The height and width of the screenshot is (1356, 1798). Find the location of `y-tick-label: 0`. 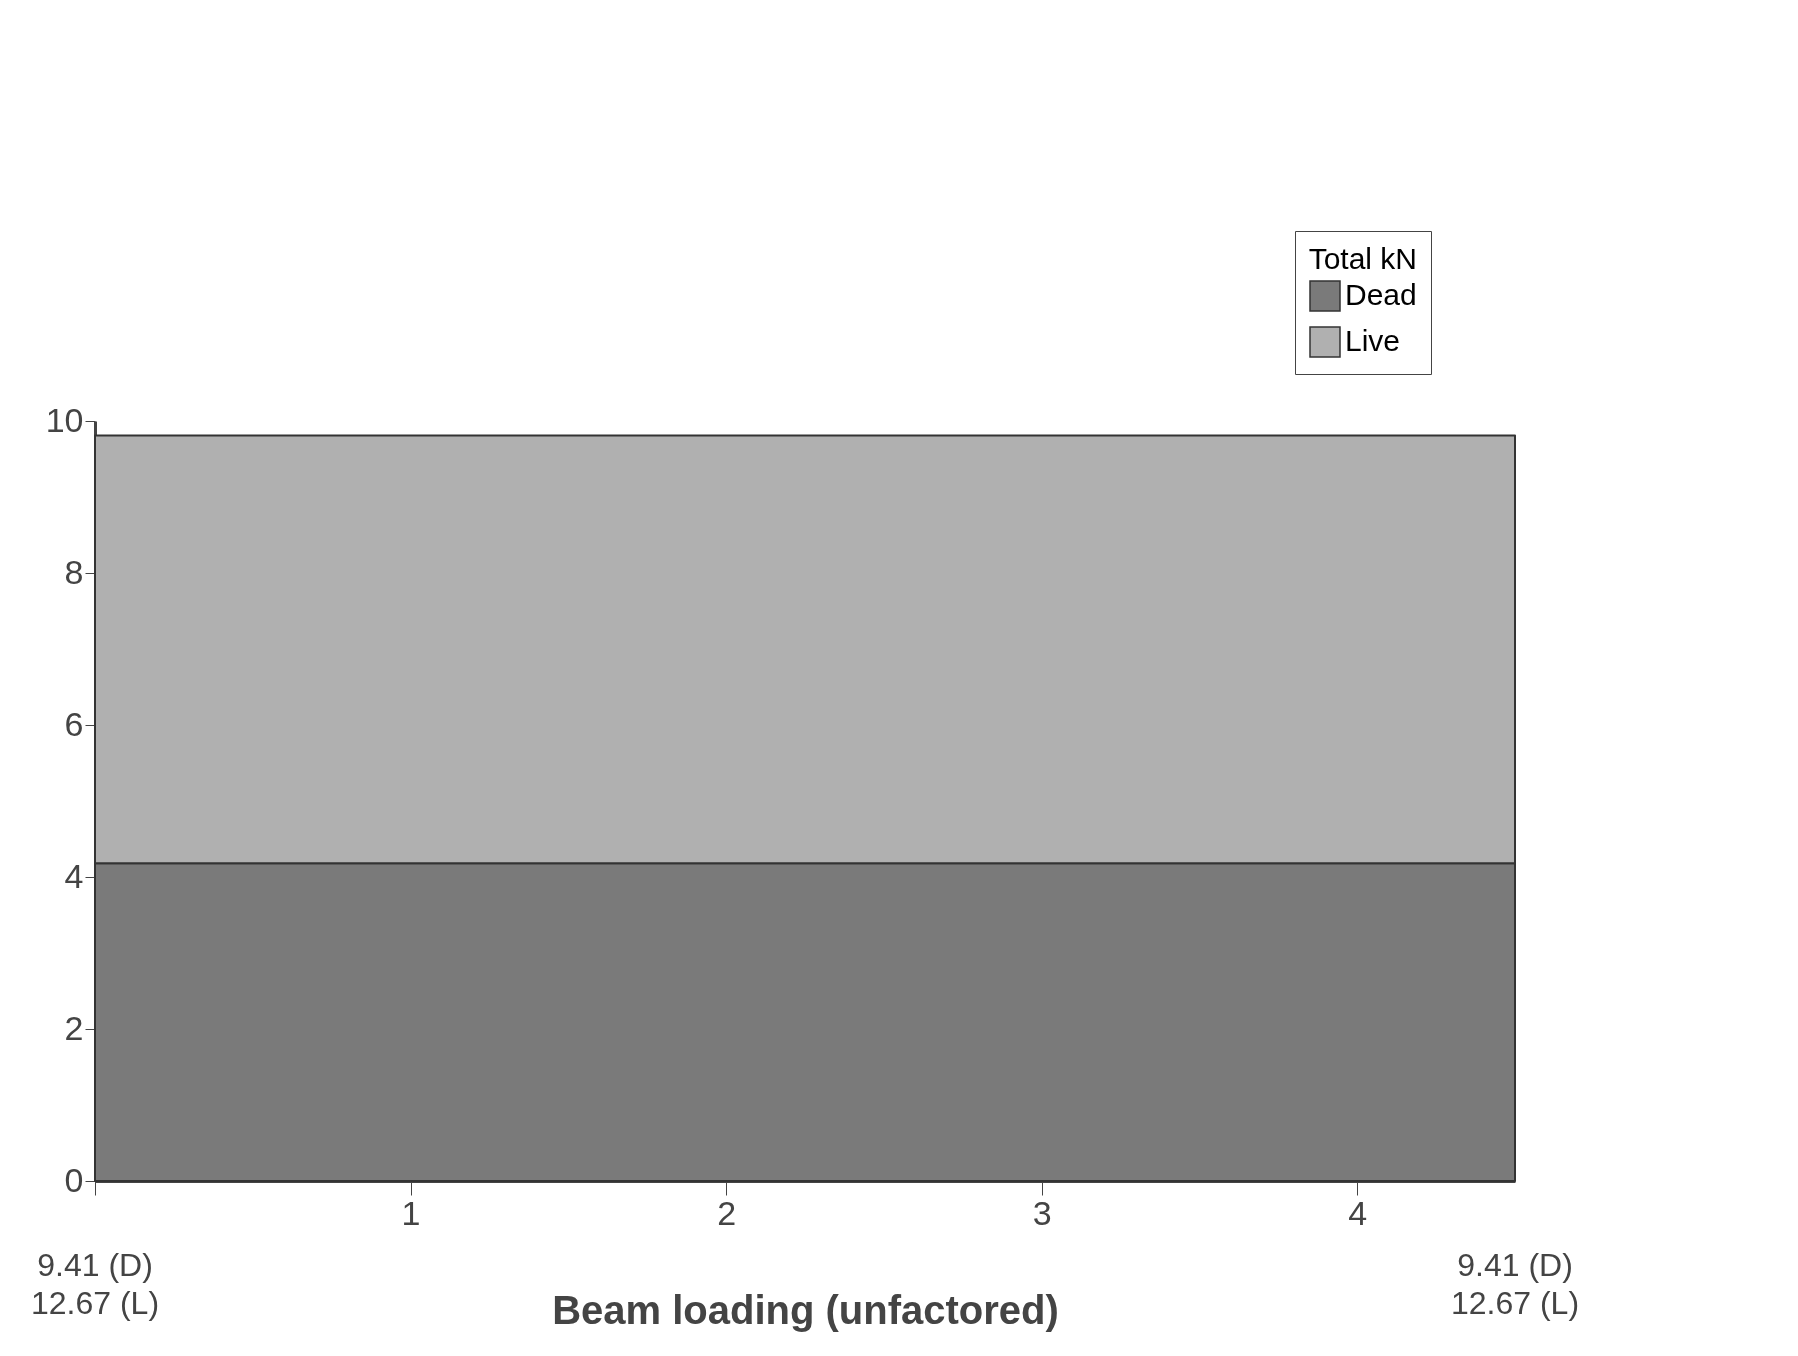

y-tick-label: 0 is located at coordinates (74, 1179).